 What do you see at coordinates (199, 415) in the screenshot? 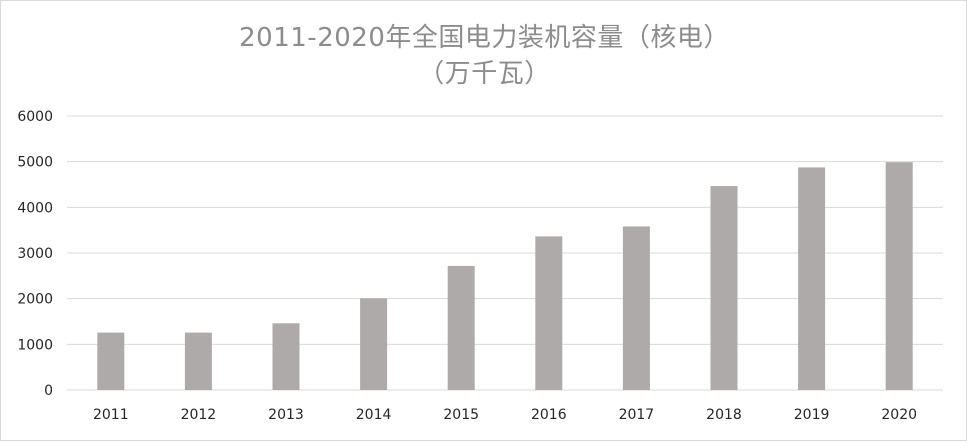
I see `x-tick-label: 2012` at bounding box center [199, 415].